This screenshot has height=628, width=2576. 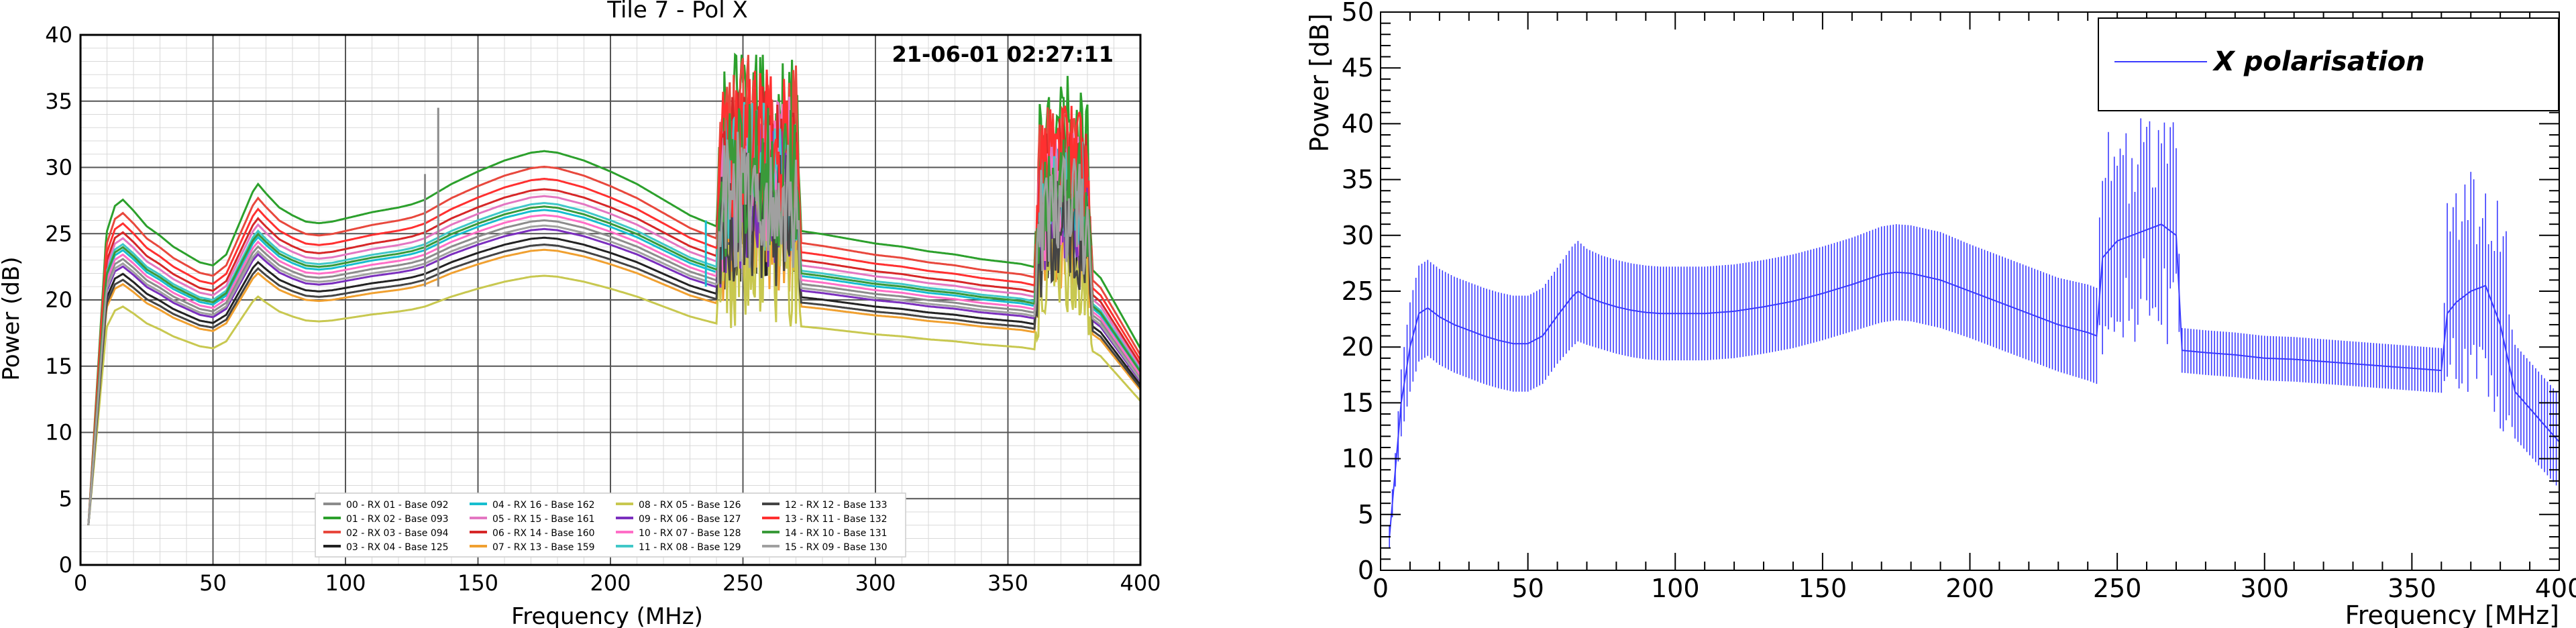 What do you see at coordinates (1319, 82) in the screenshot?
I see `y-axis-label: Power [dB]` at bounding box center [1319, 82].